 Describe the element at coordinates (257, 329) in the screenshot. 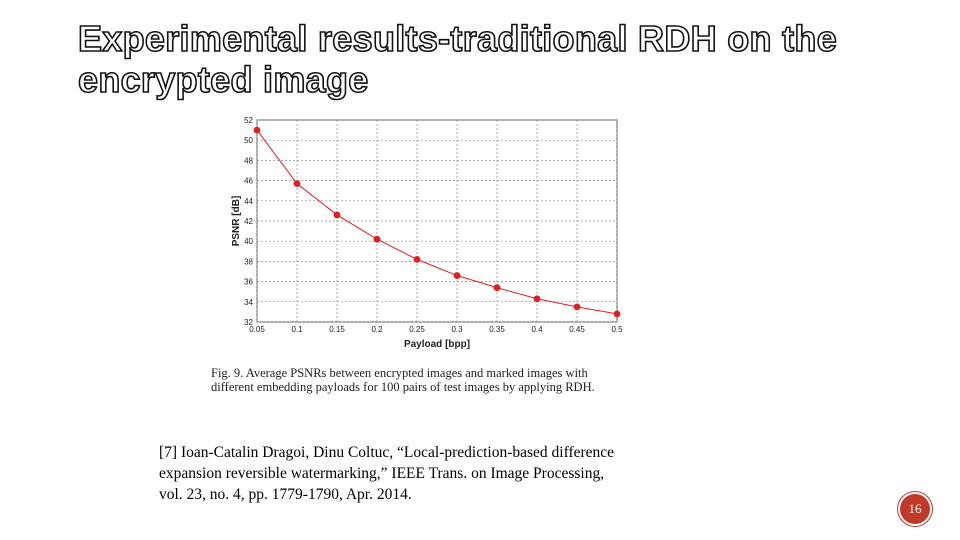

I see `x-tick-label: 0.05` at that location.